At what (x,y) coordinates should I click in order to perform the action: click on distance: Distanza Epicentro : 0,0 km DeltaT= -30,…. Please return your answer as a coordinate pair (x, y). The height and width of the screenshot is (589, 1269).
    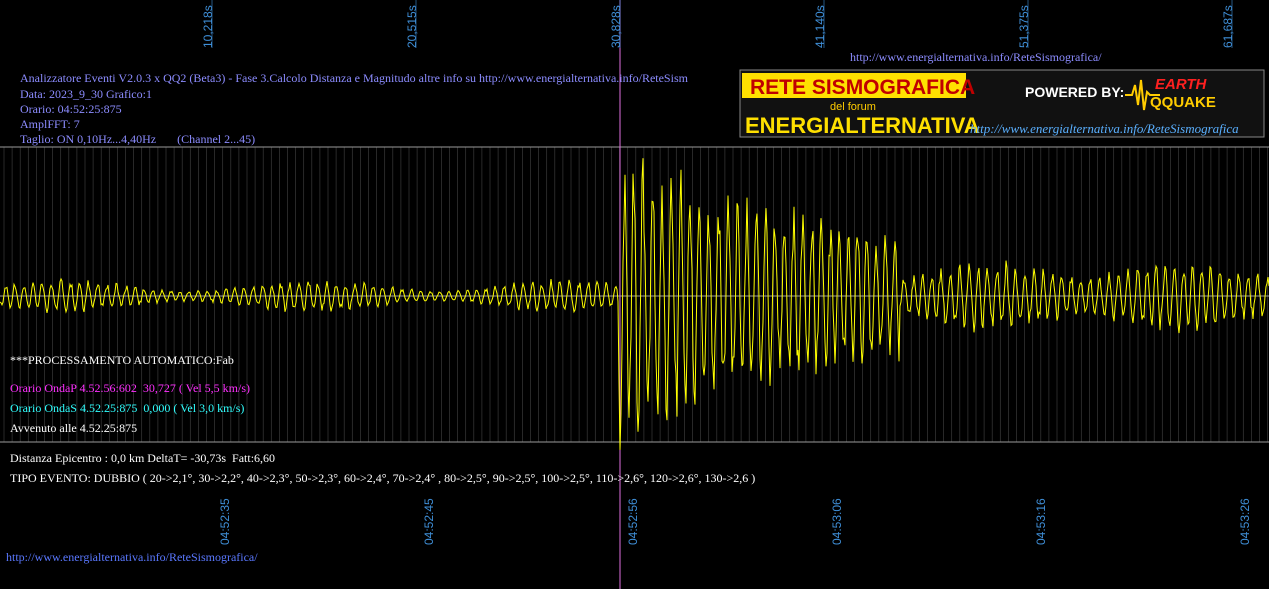
    Looking at the image, I should click on (142, 458).